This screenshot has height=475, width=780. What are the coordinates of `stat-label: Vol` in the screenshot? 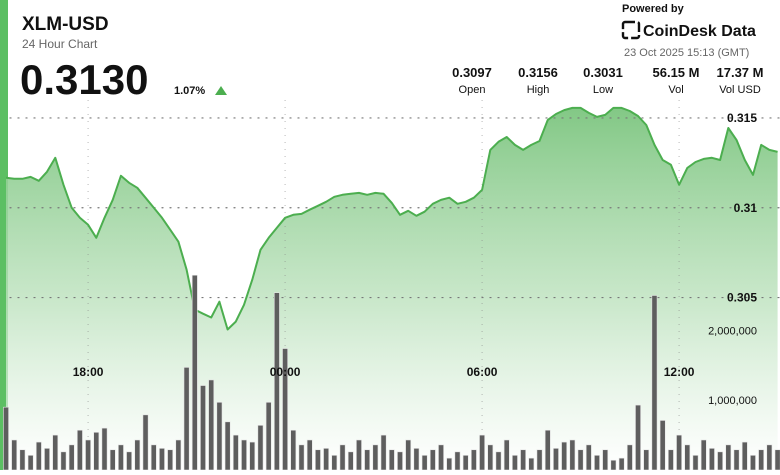 It's located at (675, 90).